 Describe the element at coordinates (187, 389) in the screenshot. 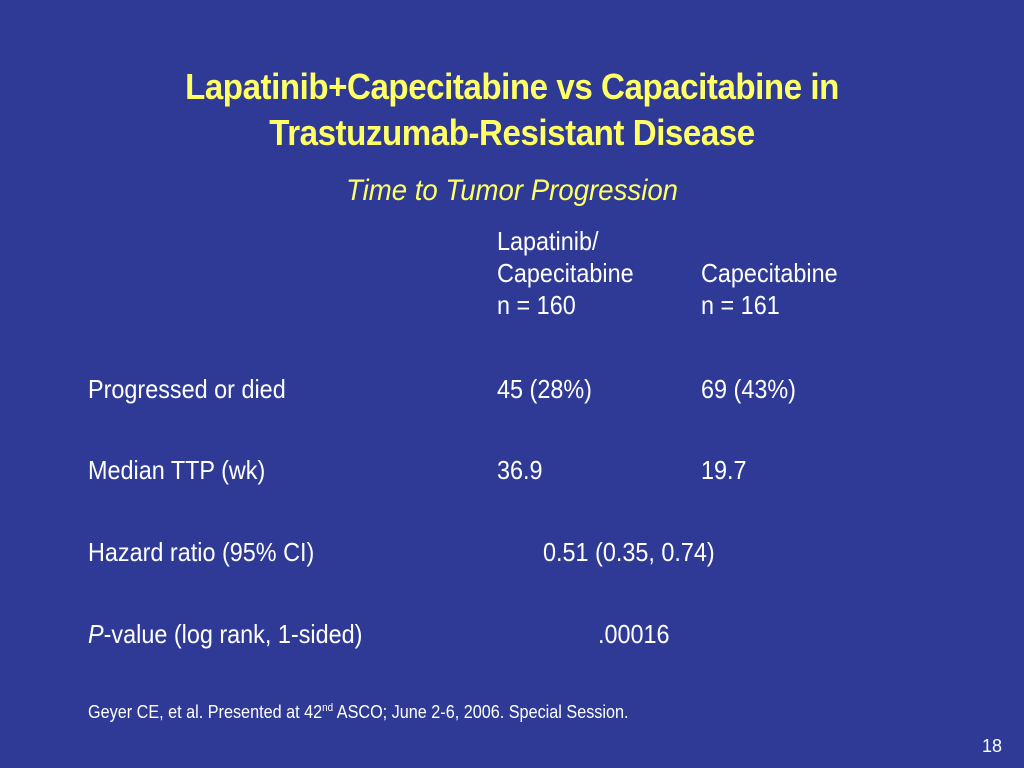

I see `row-label-progressed: Progressed or died` at that location.